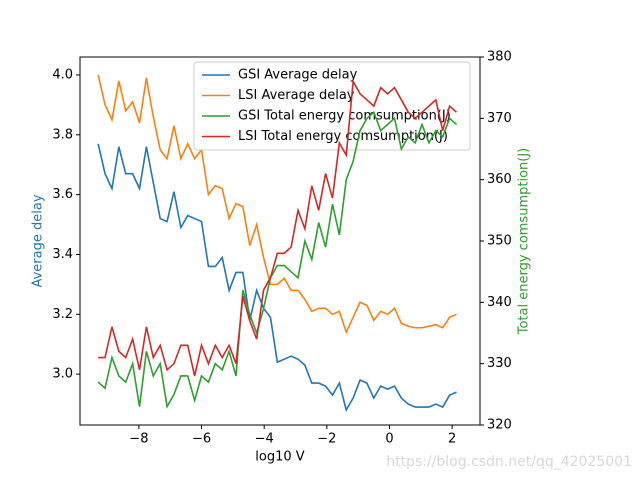 The height and width of the screenshot is (480, 640). What do you see at coordinates (499, 302) in the screenshot?
I see `y2-tick-label: 340` at bounding box center [499, 302].